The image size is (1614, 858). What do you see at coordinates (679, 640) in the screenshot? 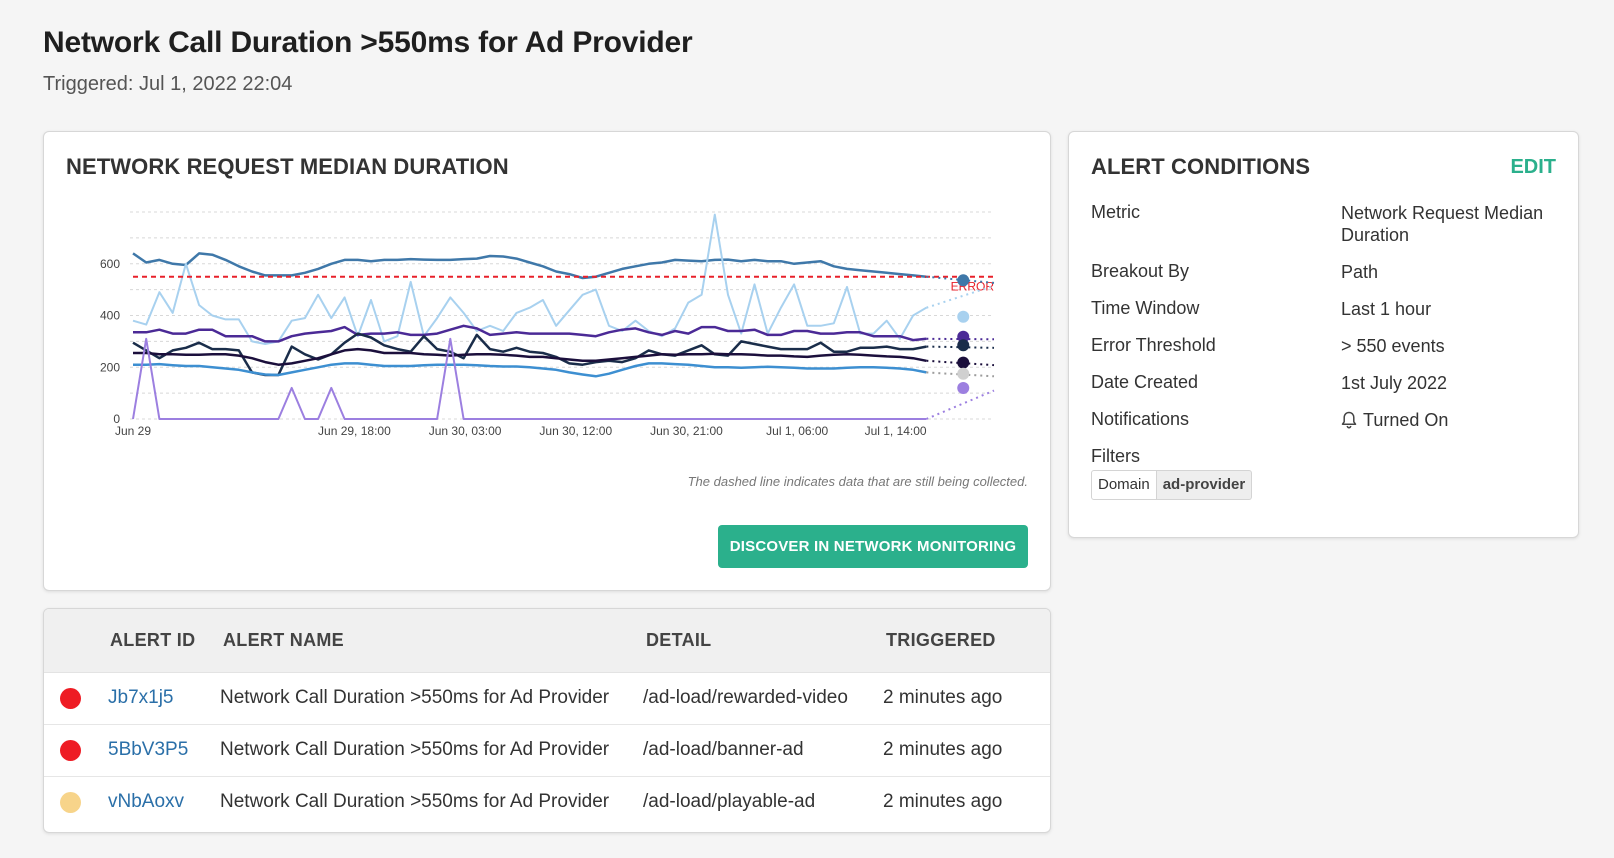
I see `column-header-detail: DETAIL` at bounding box center [679, 640].